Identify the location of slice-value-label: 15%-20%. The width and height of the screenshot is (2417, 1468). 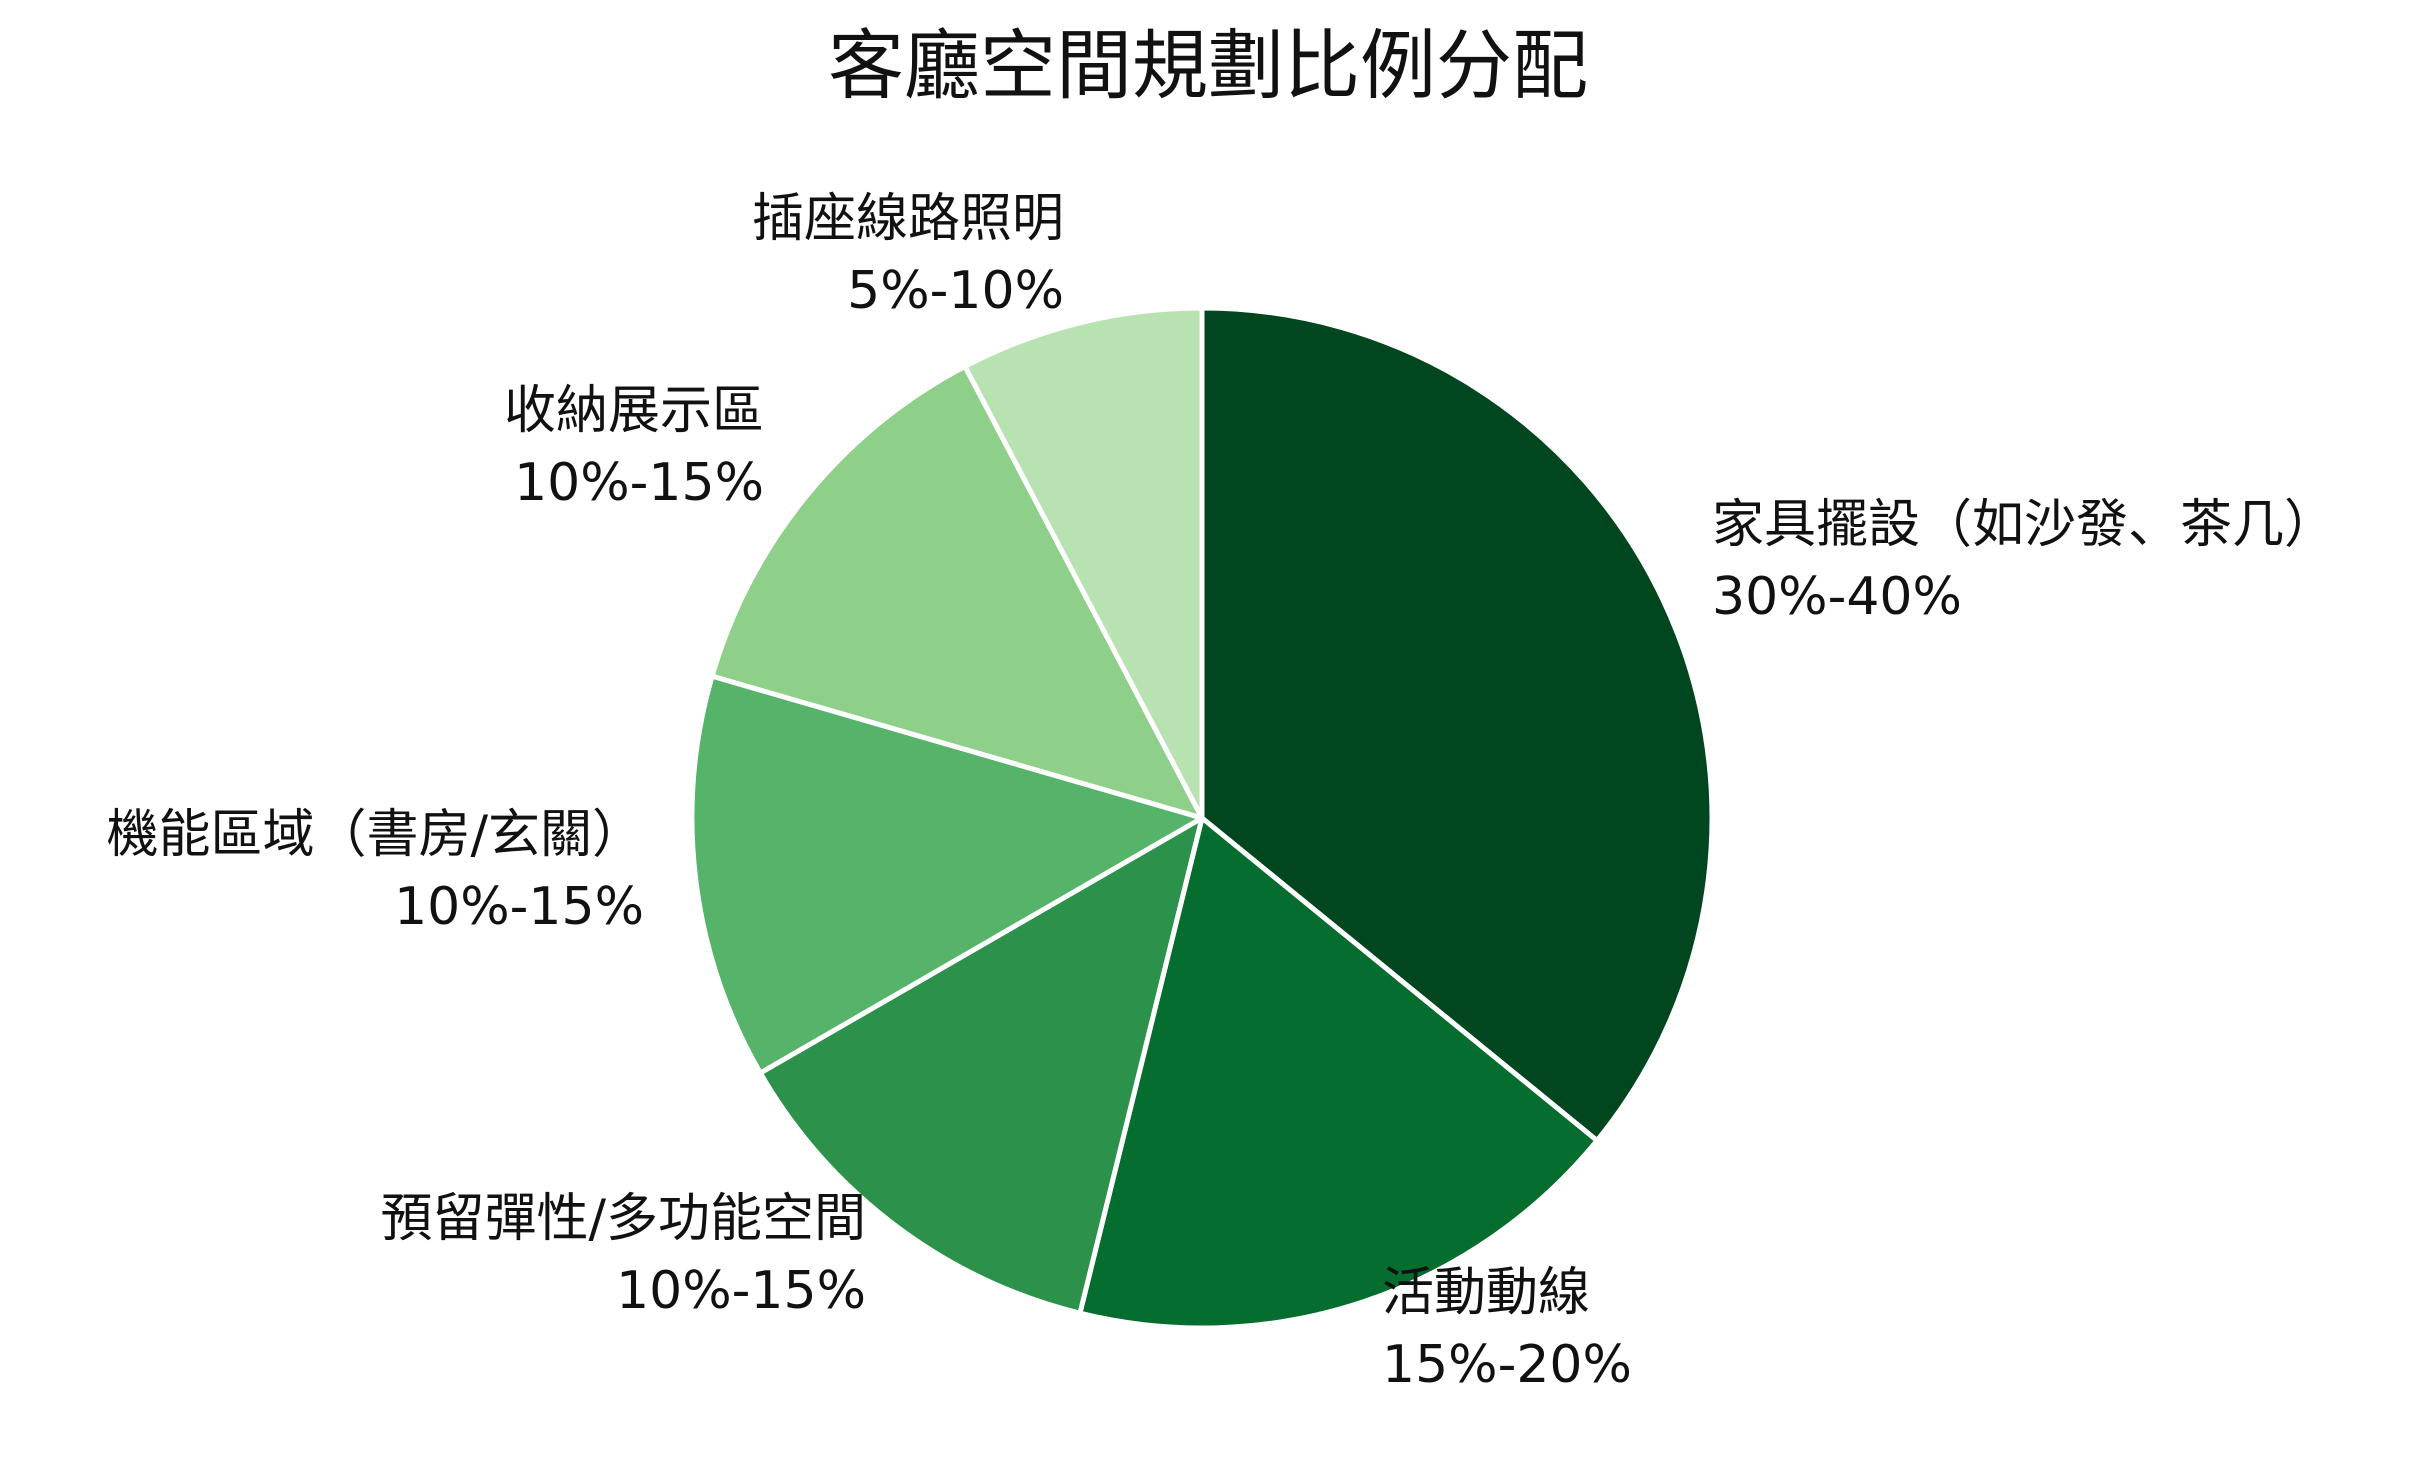
(1507, 1365).